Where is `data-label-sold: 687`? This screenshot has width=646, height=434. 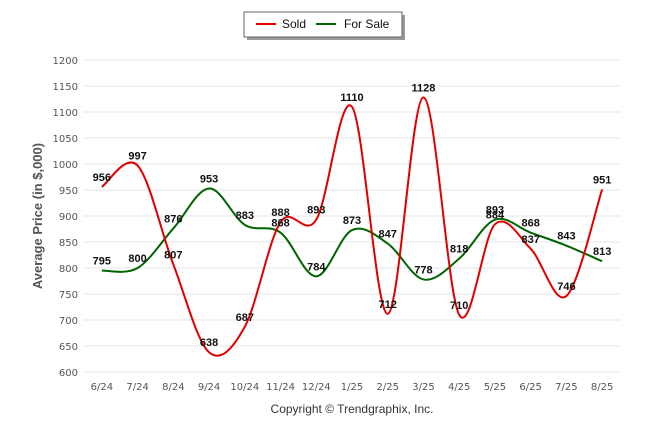
data-label-sold: 687 is located at coordinates (245, 318).